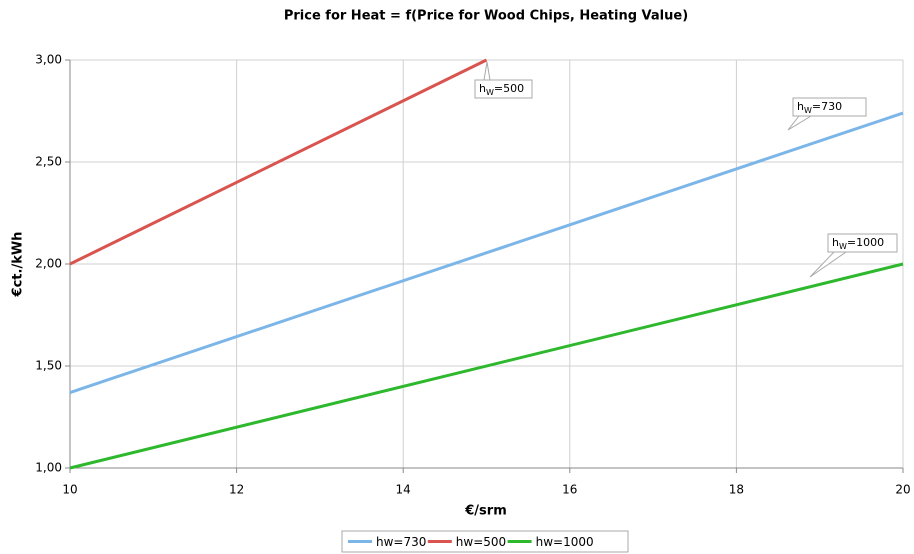 The width and height of the screenshot is (914, 554). Describe the element at coordinates (565, 542) in the screenshot. I see `legend-label: hw=1000` at that location.